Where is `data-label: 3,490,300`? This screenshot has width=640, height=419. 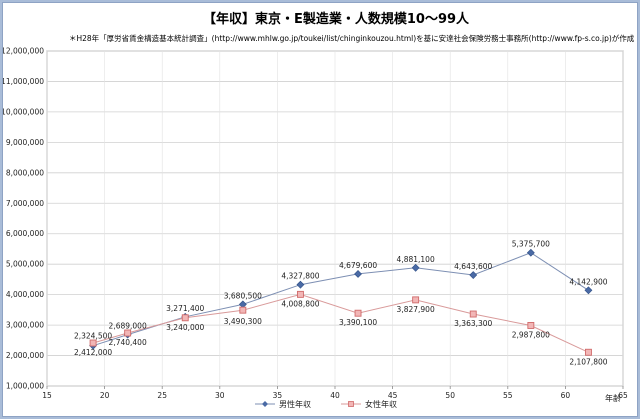
data-label: 3,490,300 is located at coordinates (243, 321).